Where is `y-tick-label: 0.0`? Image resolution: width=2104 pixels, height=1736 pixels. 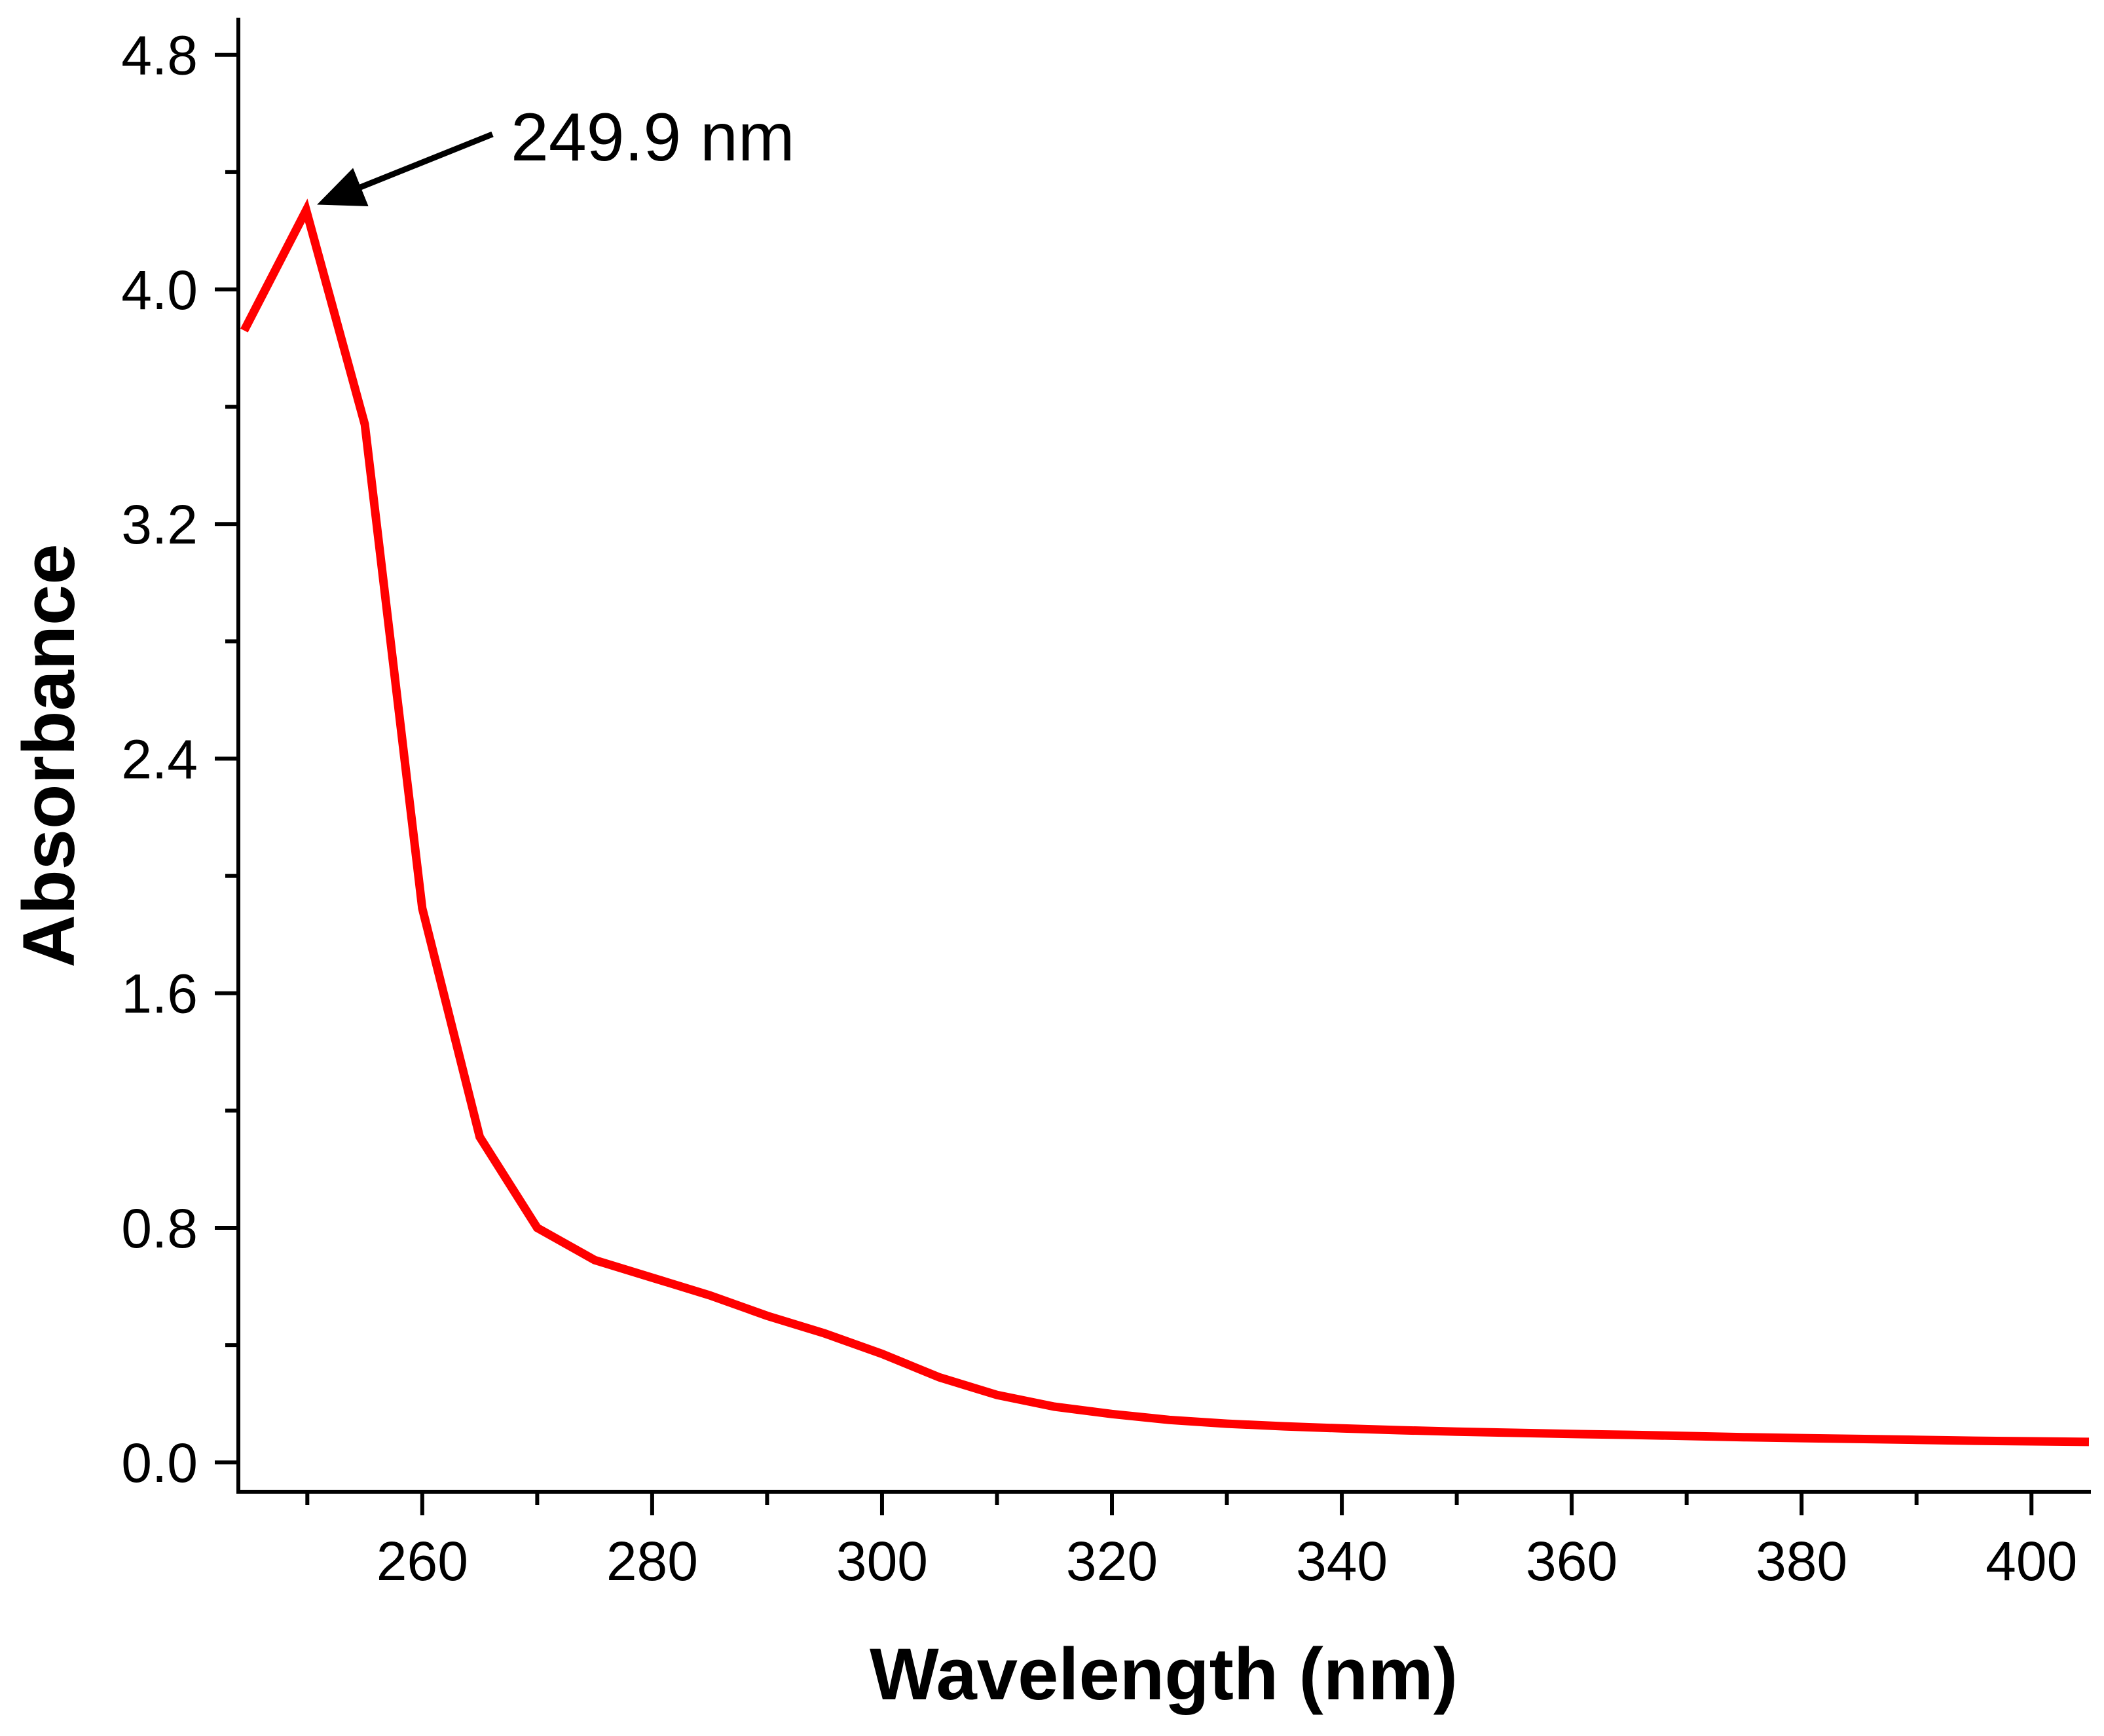 y-tick-label: 0.0 is located at coordinates (159, 1463).